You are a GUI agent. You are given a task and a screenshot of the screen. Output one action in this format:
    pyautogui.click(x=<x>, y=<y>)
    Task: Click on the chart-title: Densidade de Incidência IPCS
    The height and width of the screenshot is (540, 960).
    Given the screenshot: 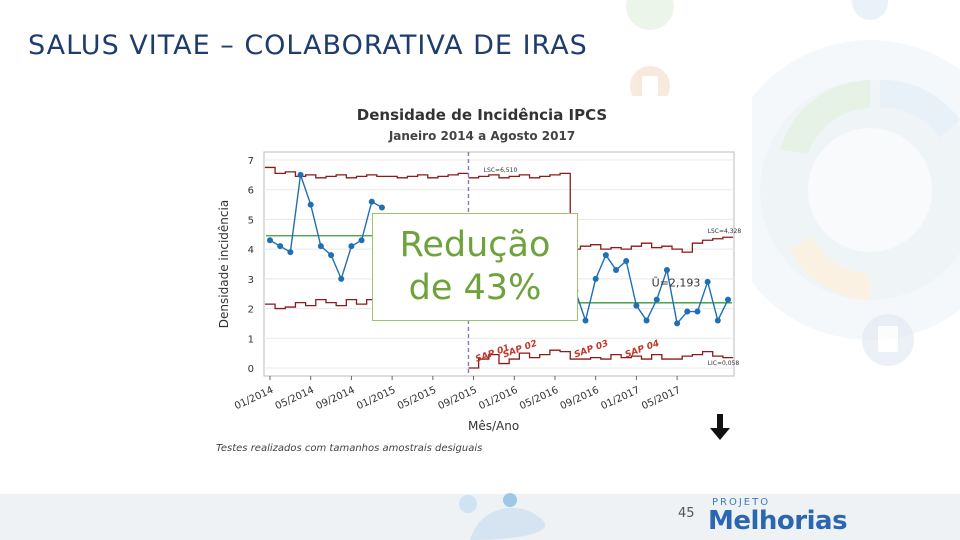 What is the action you would take?
    pyautogui.click(x=482, y=115)
    